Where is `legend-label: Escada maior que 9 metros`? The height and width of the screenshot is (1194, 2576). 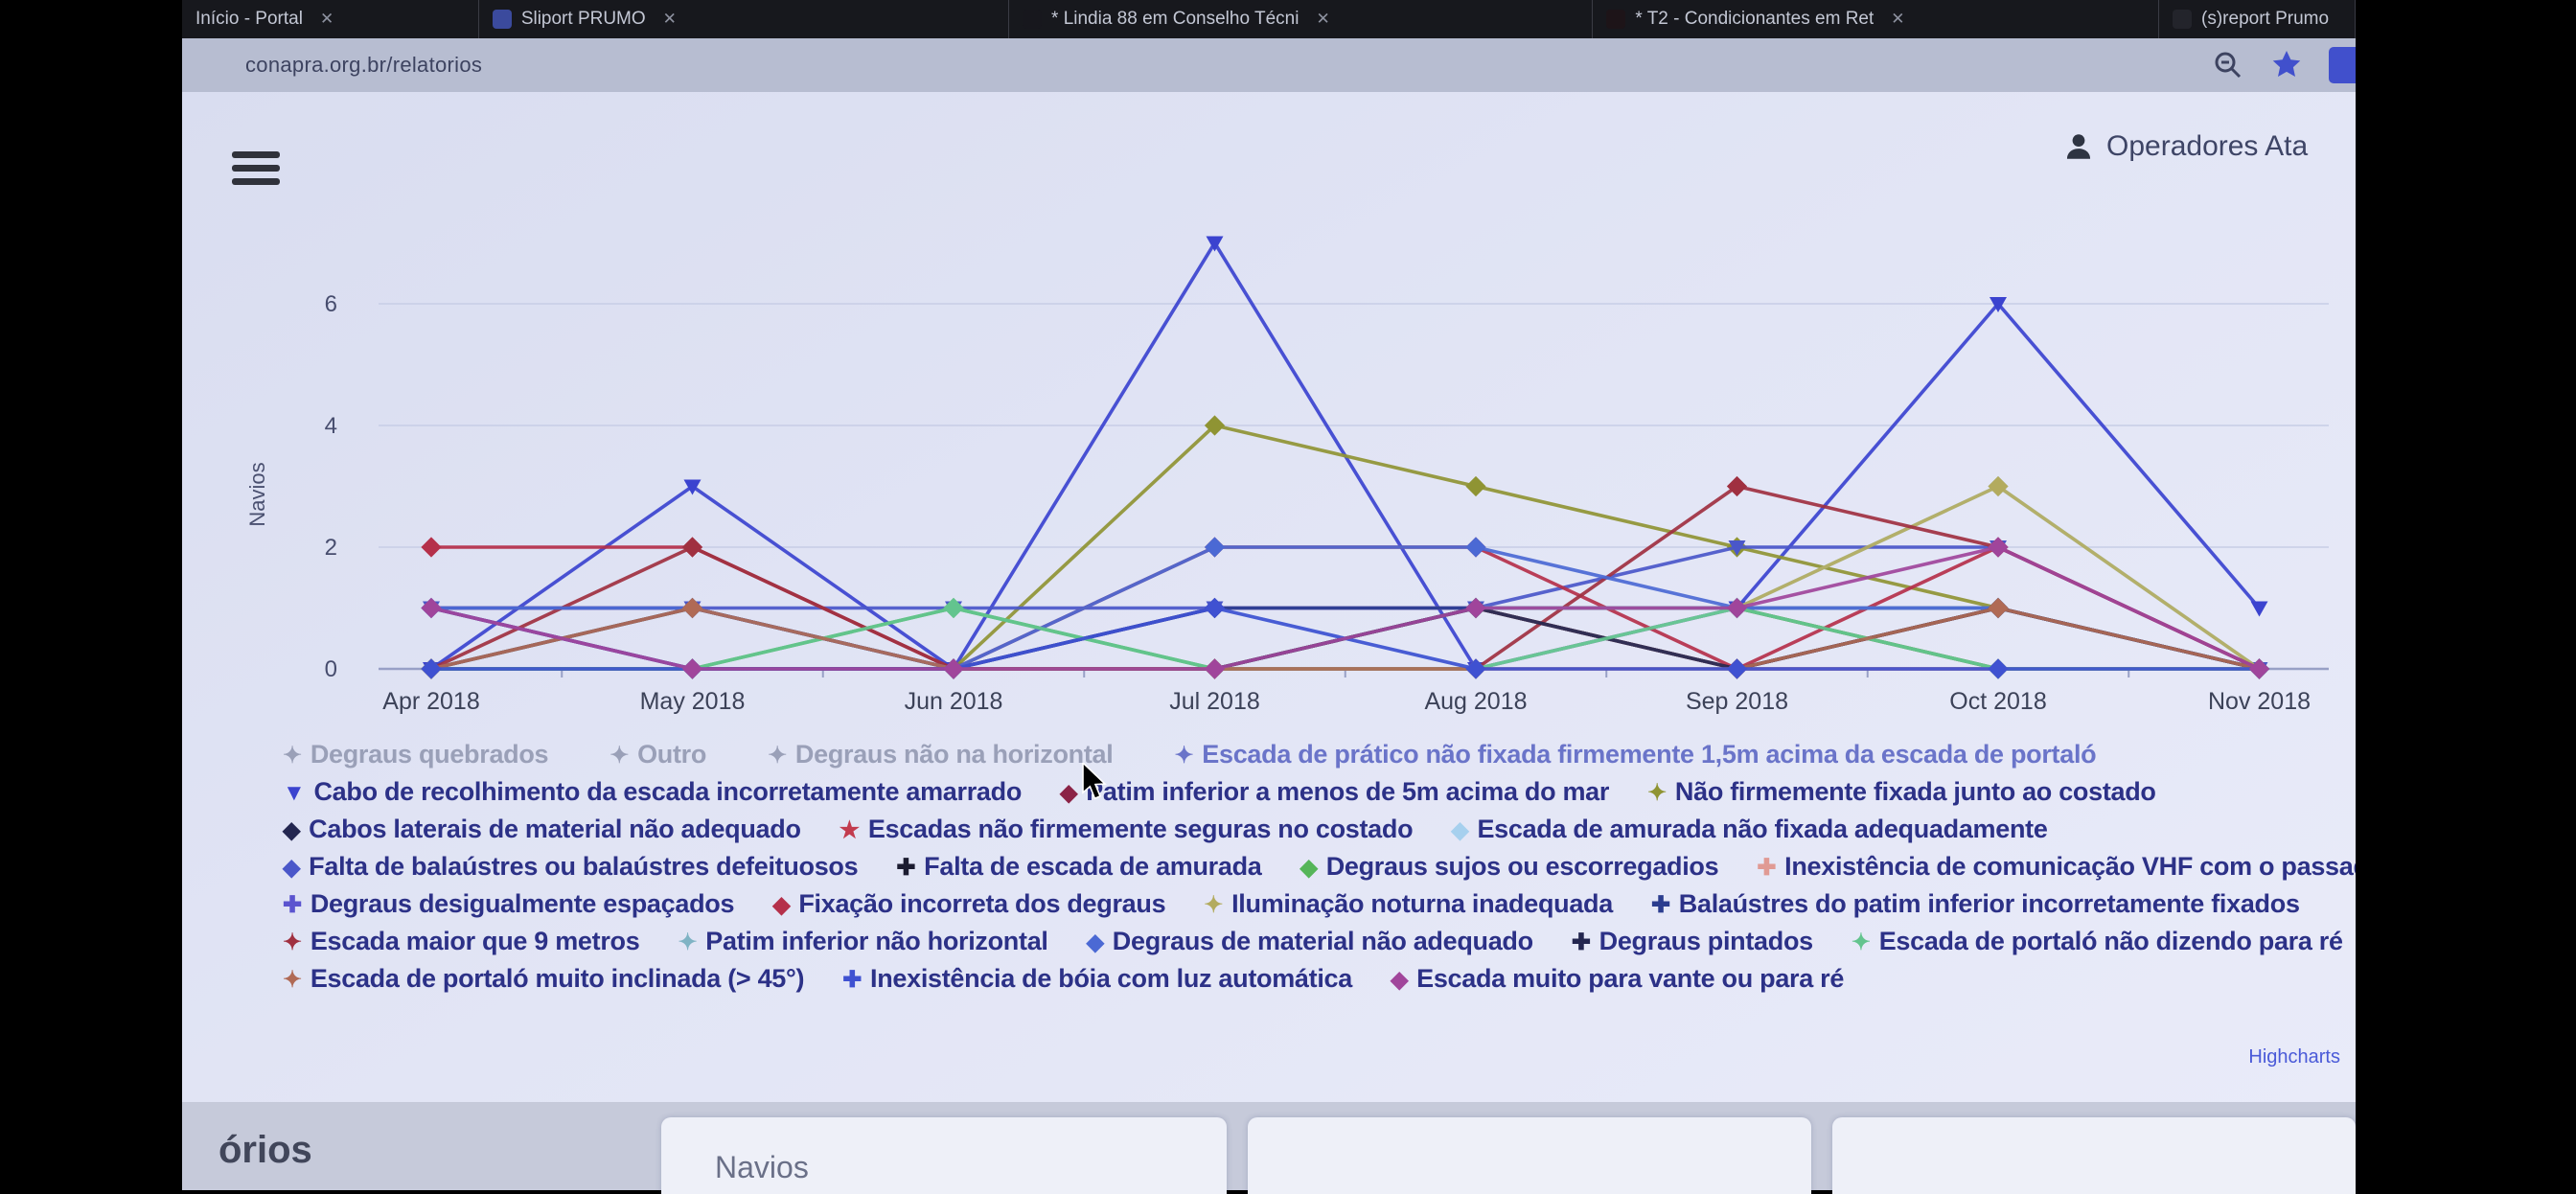
legend-label: Escada maior que 9 metros is located at coordinates (475, 941).